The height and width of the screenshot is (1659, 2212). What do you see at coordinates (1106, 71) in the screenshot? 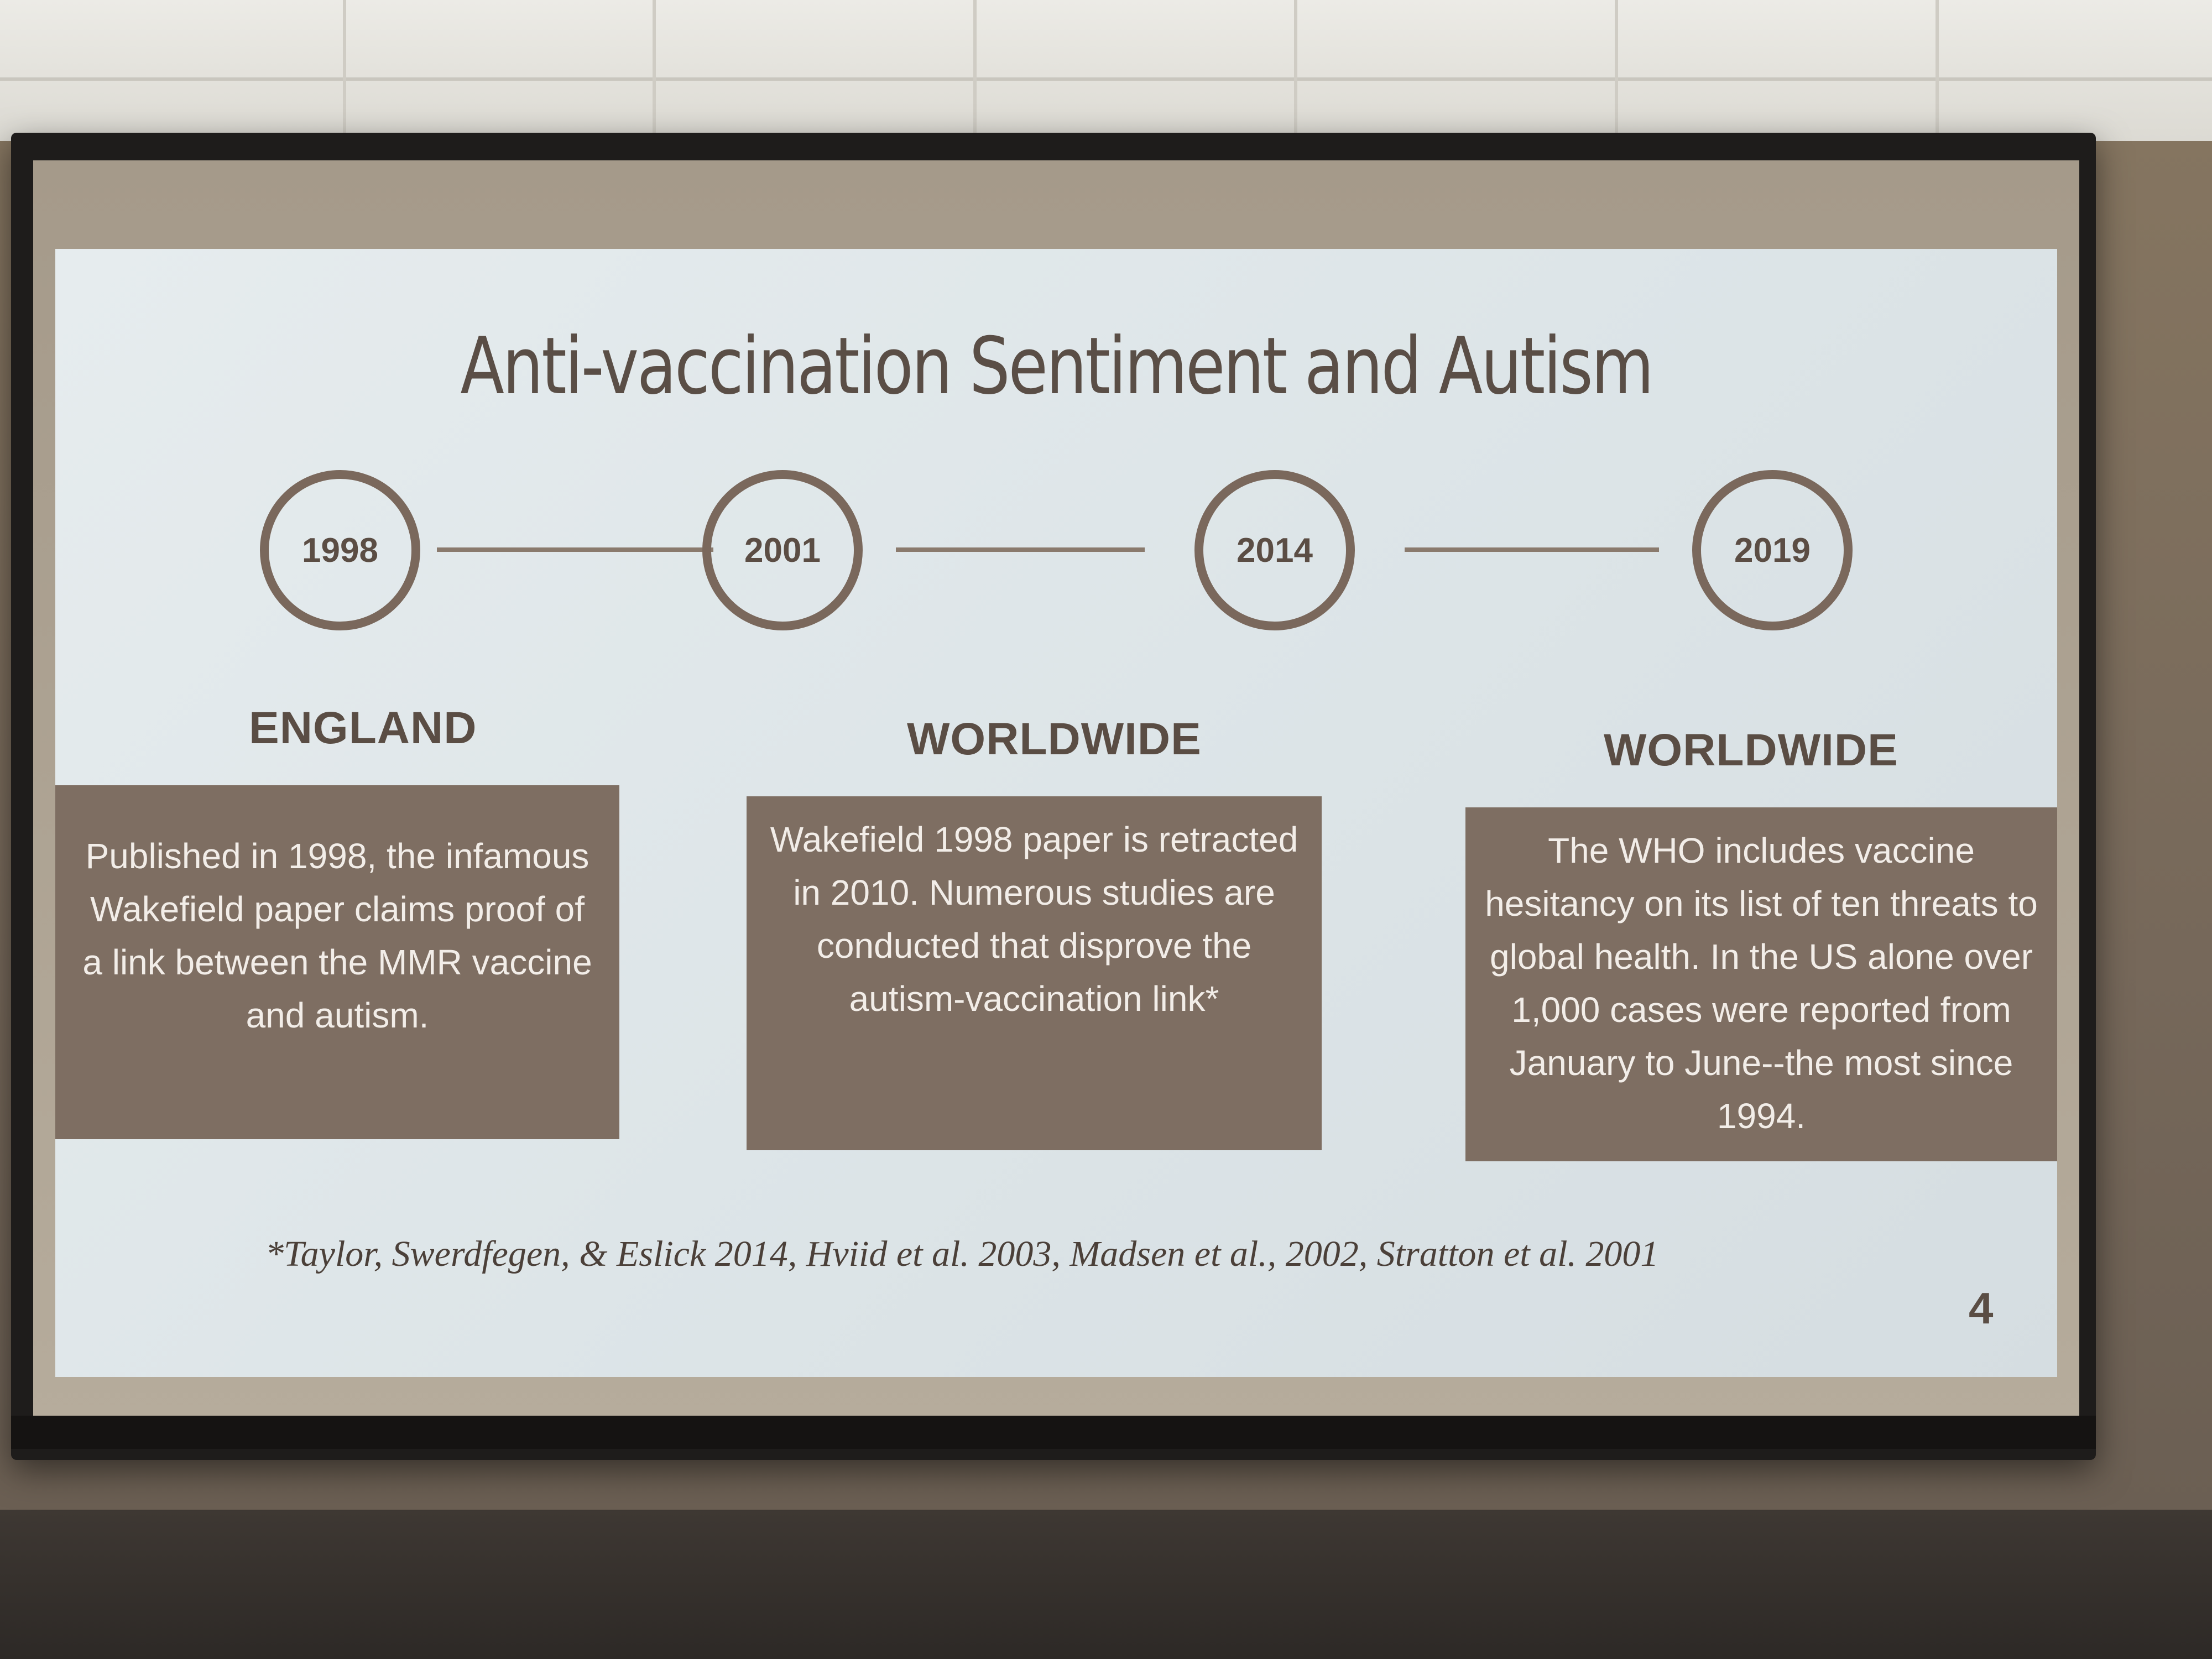
I see `ceiling` at bounding box center [1106, 71].